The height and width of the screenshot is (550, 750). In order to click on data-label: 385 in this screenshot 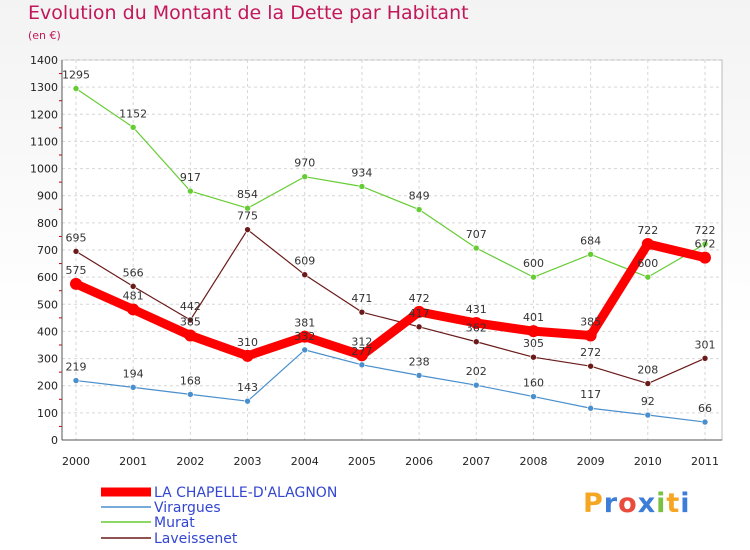, I will do `click(590, 322)`.